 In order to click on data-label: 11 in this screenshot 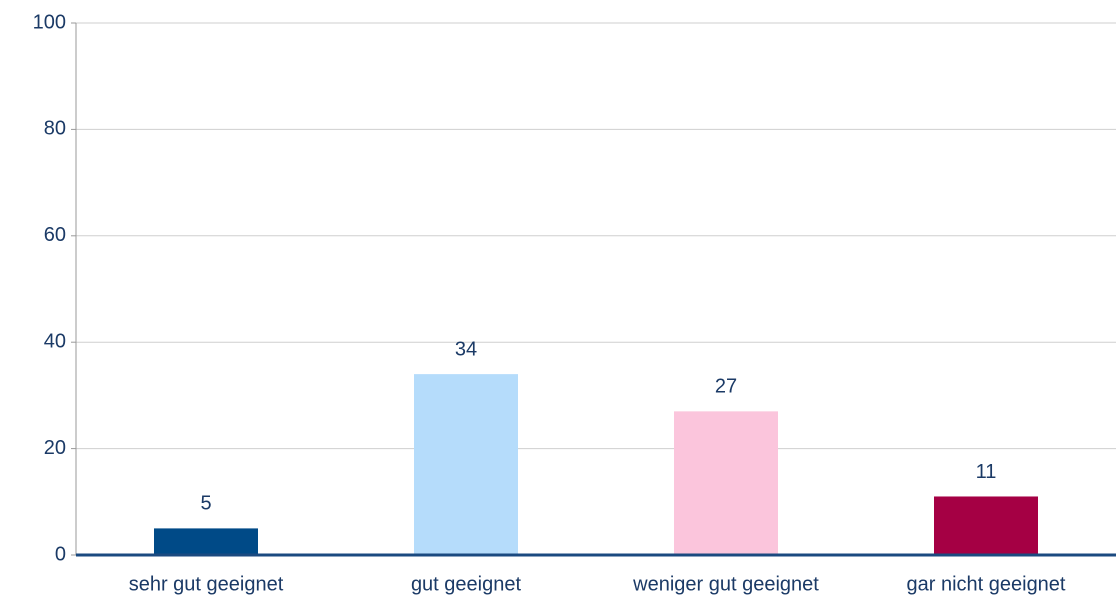, I will do `click(986, 472)`.